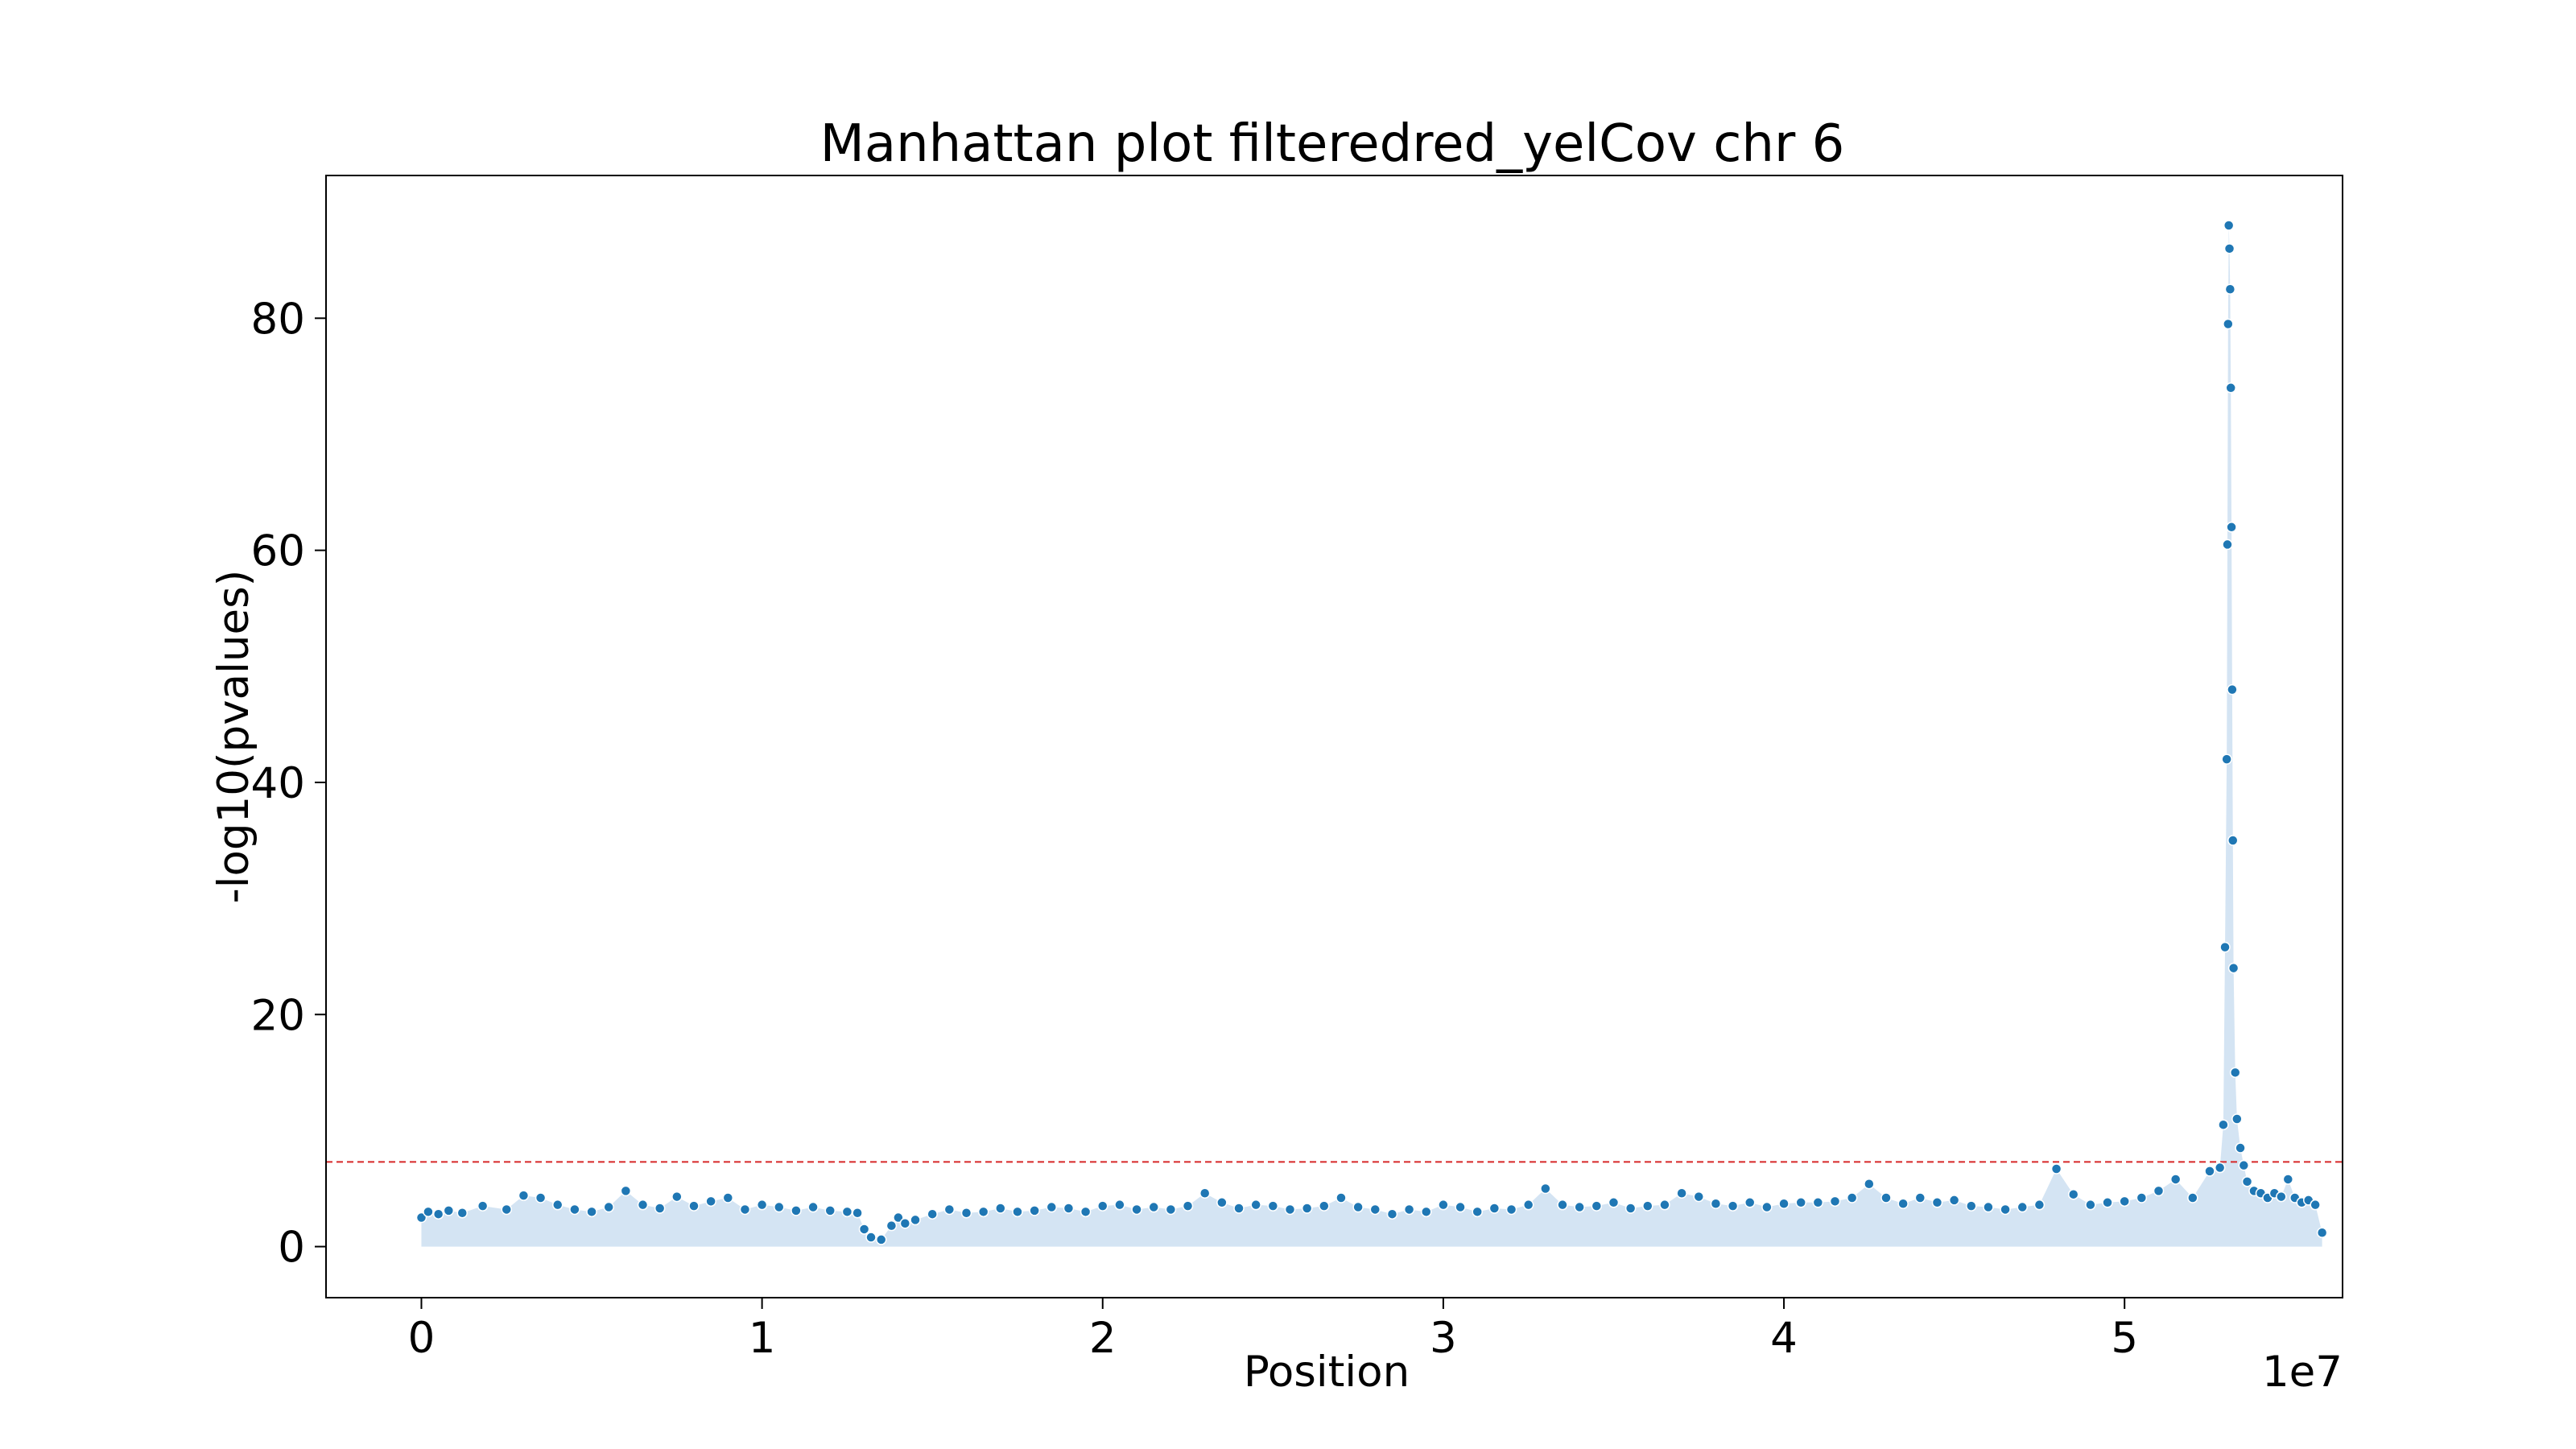 Image resolution: width=2576 pixels, height=1449 pixels. Describe the element at coordinates (1443, 1338) in the screenshot. I see `x-tick-label: 3` at that location.